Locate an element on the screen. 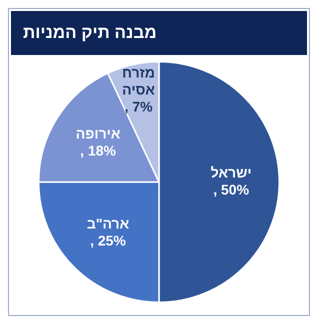 Image resolution: width=320 pixels, height=326 pixels. slice-label: ארה"ב is located at coordinates (108, 223).